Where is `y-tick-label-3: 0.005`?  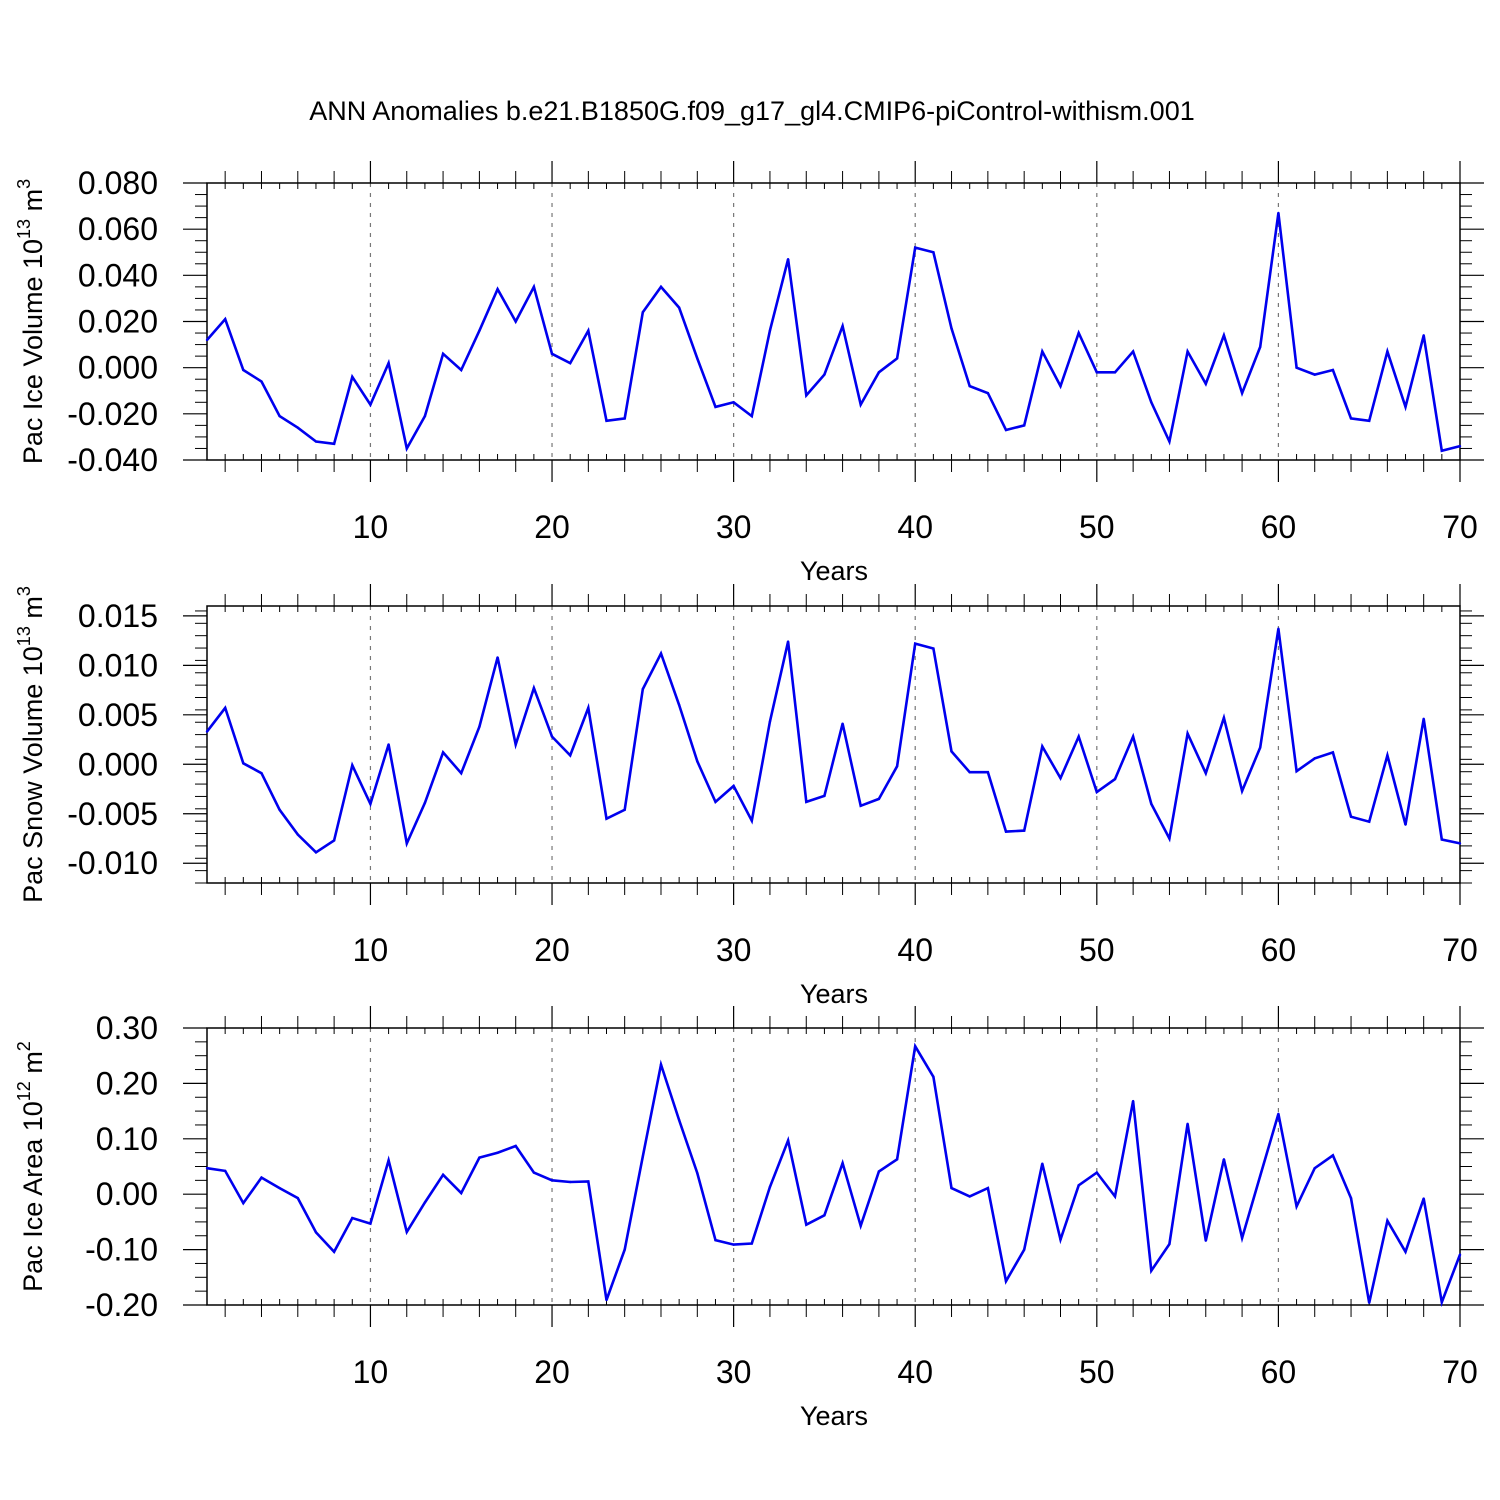
y-tick-label-3: 0.005 is located at coordinates (118, 715).